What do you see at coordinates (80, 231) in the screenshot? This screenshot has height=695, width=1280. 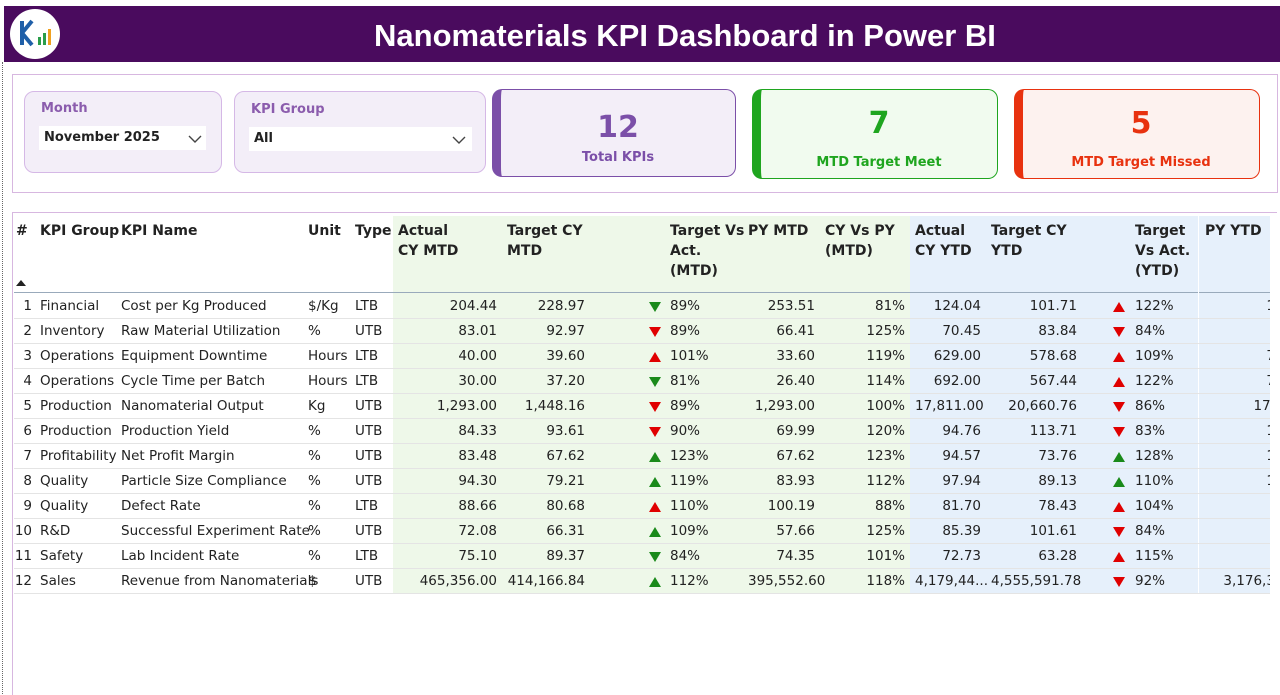 I see `column-header: KPI Group` at bounding box center [80, 231].